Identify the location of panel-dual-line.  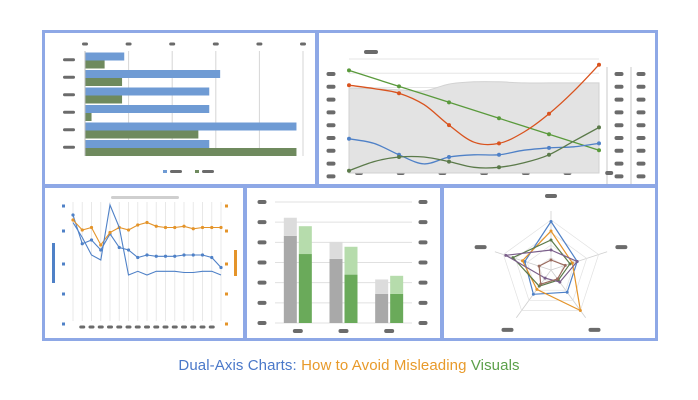
(144, 263).